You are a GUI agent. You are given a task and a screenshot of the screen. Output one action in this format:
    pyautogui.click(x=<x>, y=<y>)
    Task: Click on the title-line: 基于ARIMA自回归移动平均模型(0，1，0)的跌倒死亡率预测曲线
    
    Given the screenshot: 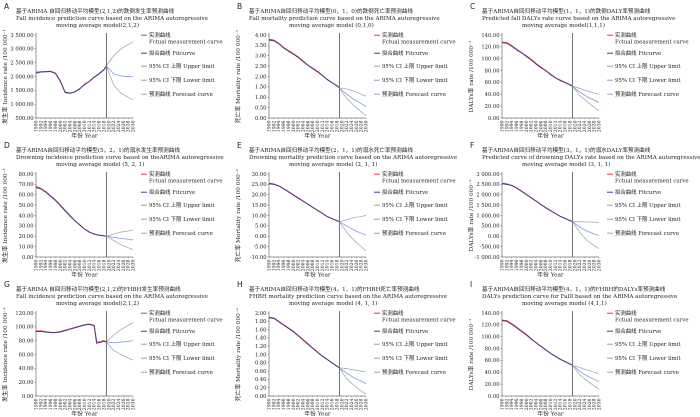 What is the action you would take?
    pyautogui.click(x=331, y=11)
    